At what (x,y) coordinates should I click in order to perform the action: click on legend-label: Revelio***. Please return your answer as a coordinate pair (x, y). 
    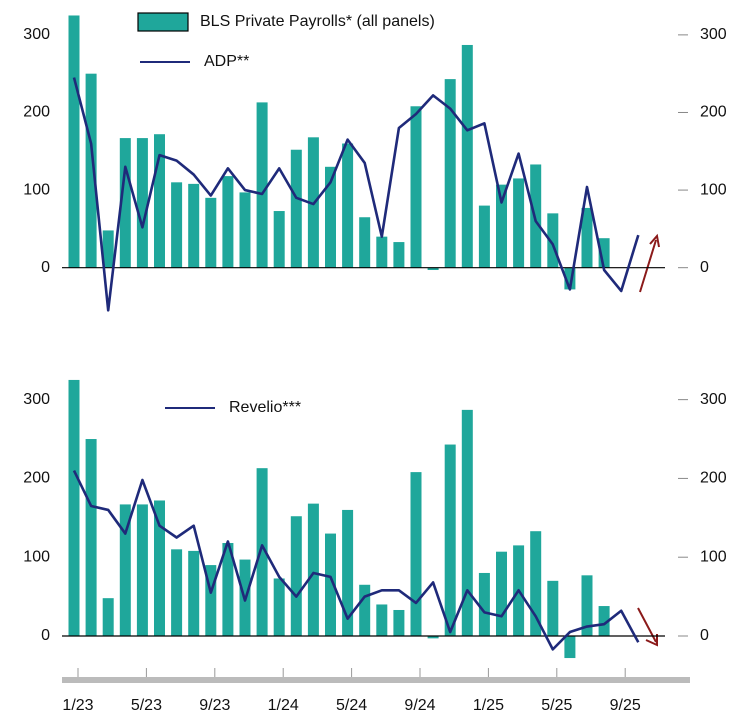
    Looking at the image, I should click on (265, 407).